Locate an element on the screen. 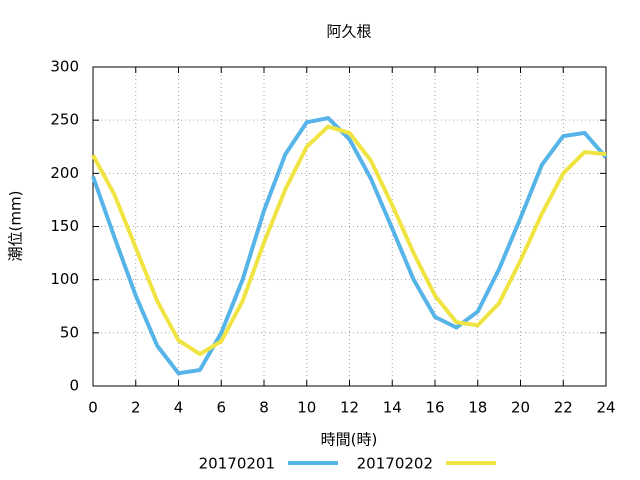 This screenshot has width=640, height=480. x-tick-label: 0 is located at coordinates (93, 408).